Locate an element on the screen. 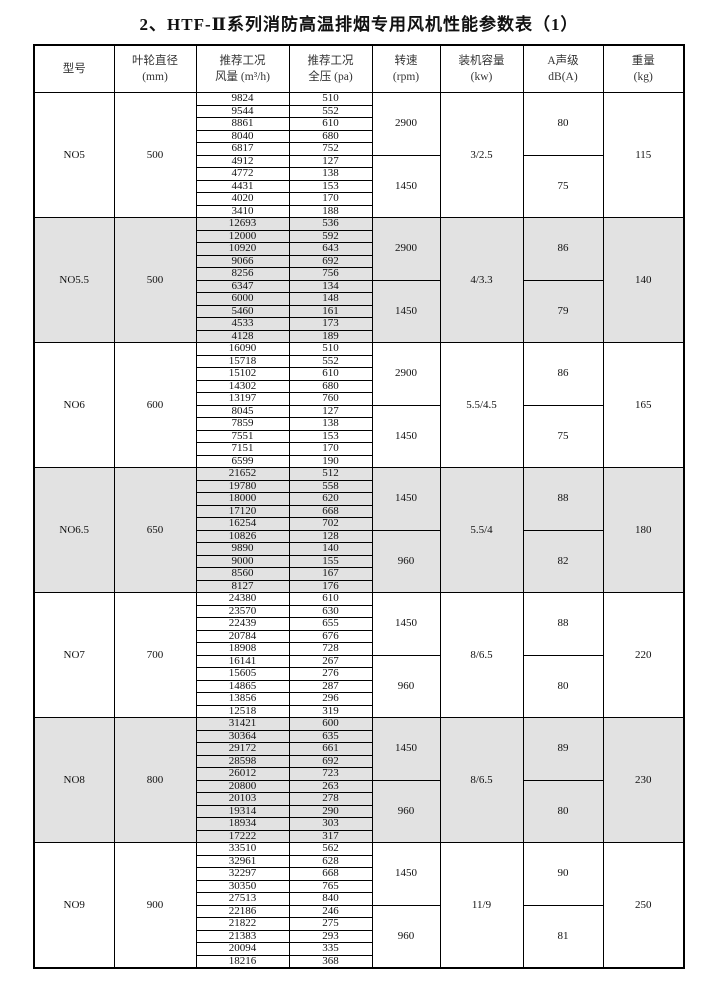 The height and width of the screenshot is (996, 718). data-row: 12518 319 is located at coordinates (359, 711).